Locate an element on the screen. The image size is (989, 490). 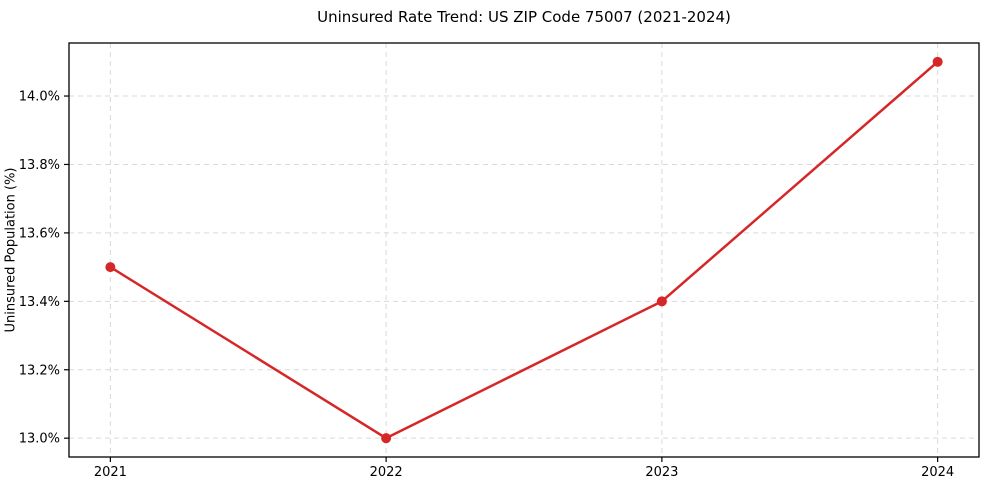
y-tick-label: 13.6% is located at coordinates (39, 233).